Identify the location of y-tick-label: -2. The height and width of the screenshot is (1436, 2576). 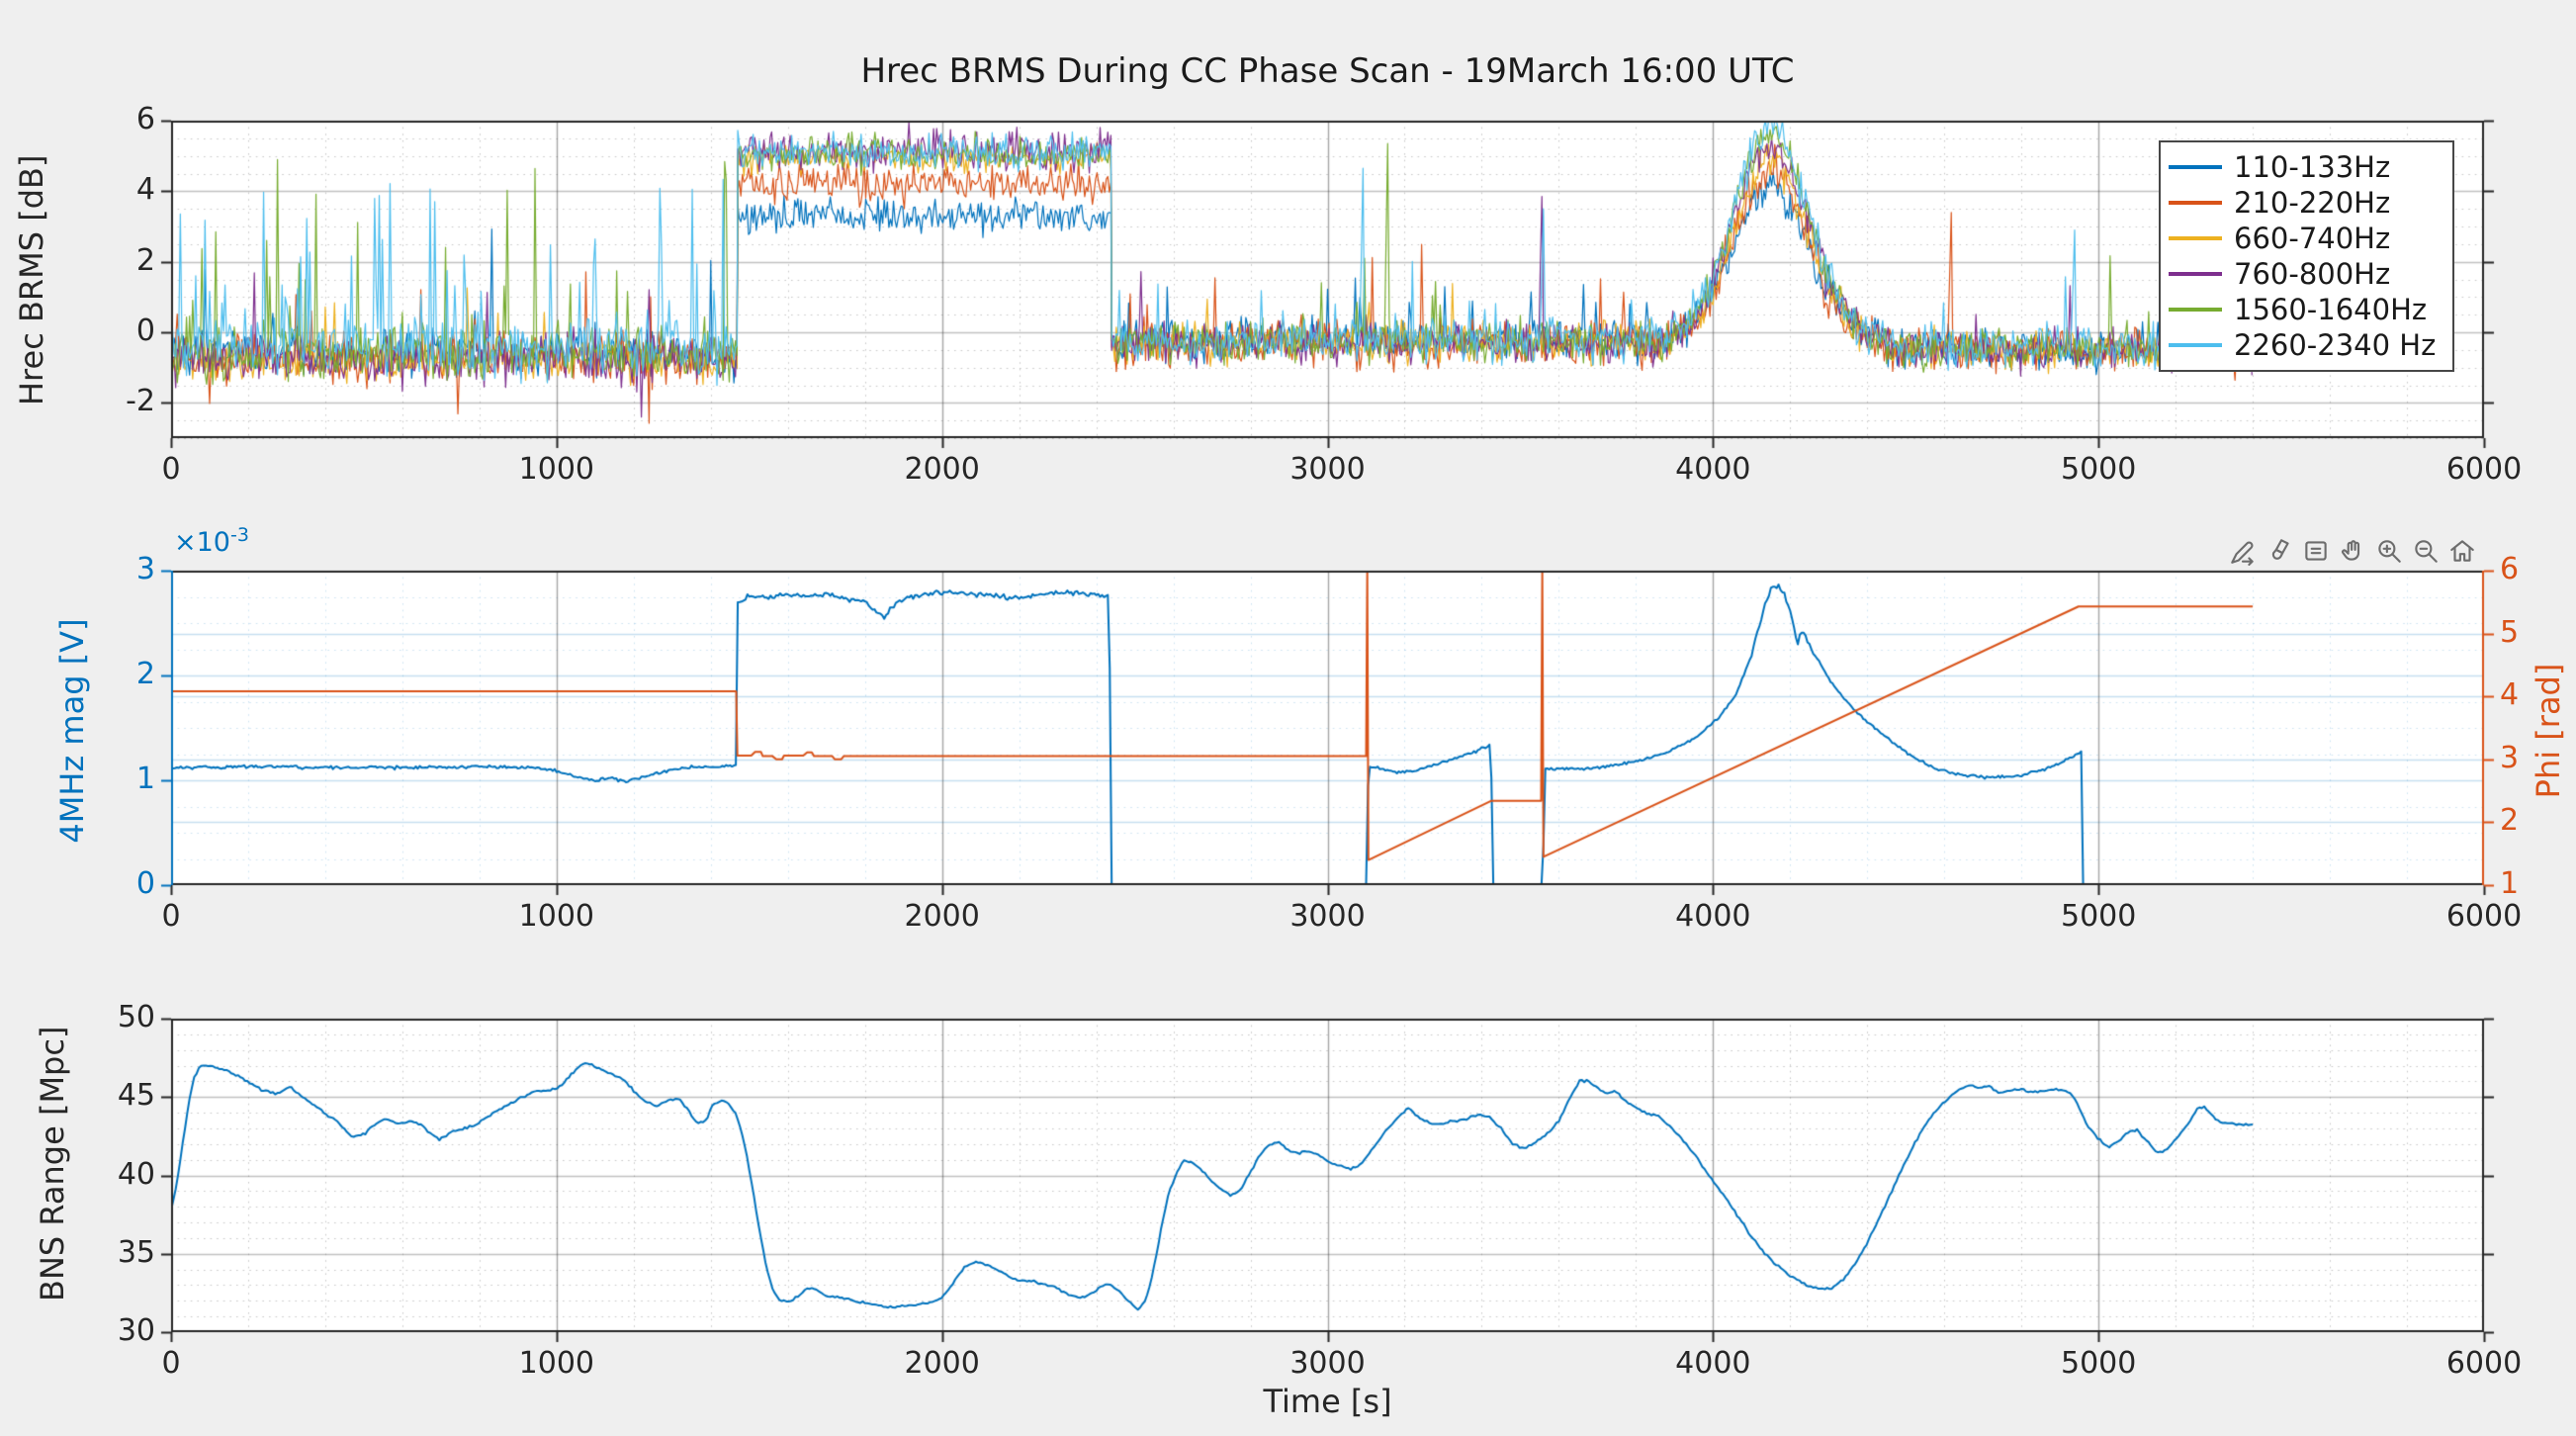
(140, 401).